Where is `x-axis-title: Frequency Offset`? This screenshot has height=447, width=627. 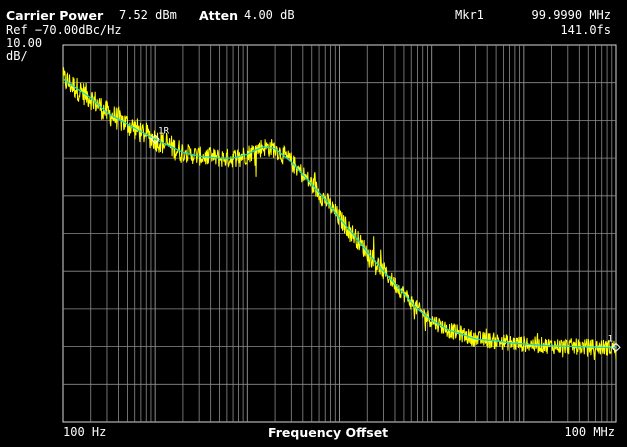 x-axis-title: Frequency Offset is located at coordinates (328, 432).